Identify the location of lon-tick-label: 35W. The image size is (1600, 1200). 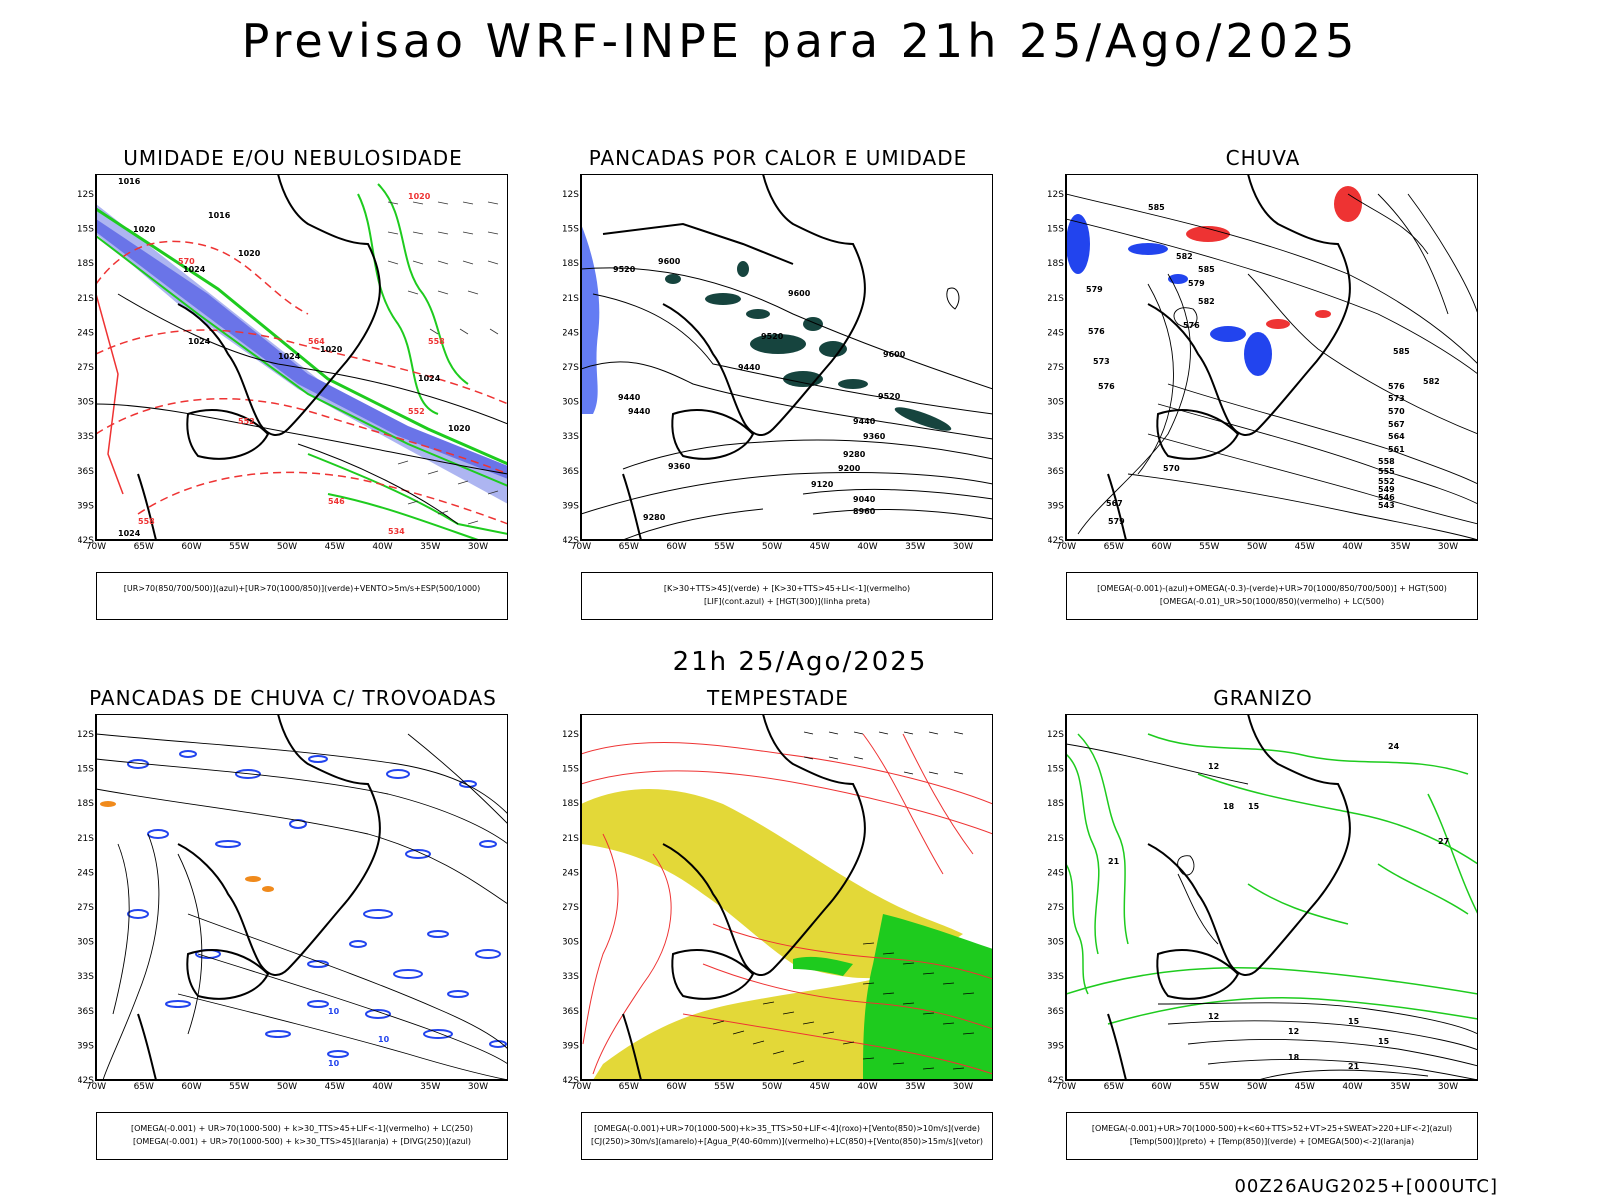
(1400, 546).